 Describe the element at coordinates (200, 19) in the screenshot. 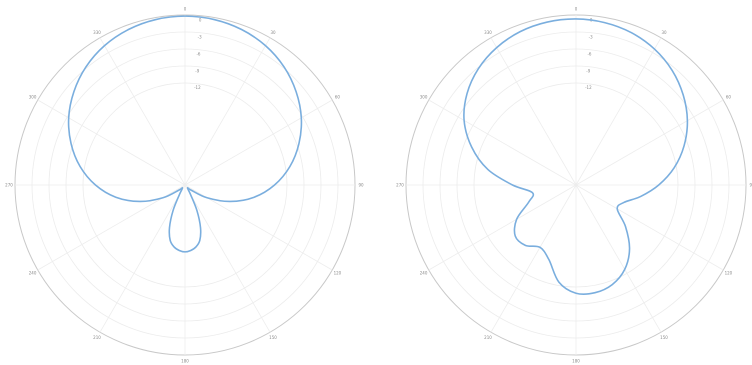

I see `radial-tick-label: 0` at that location.